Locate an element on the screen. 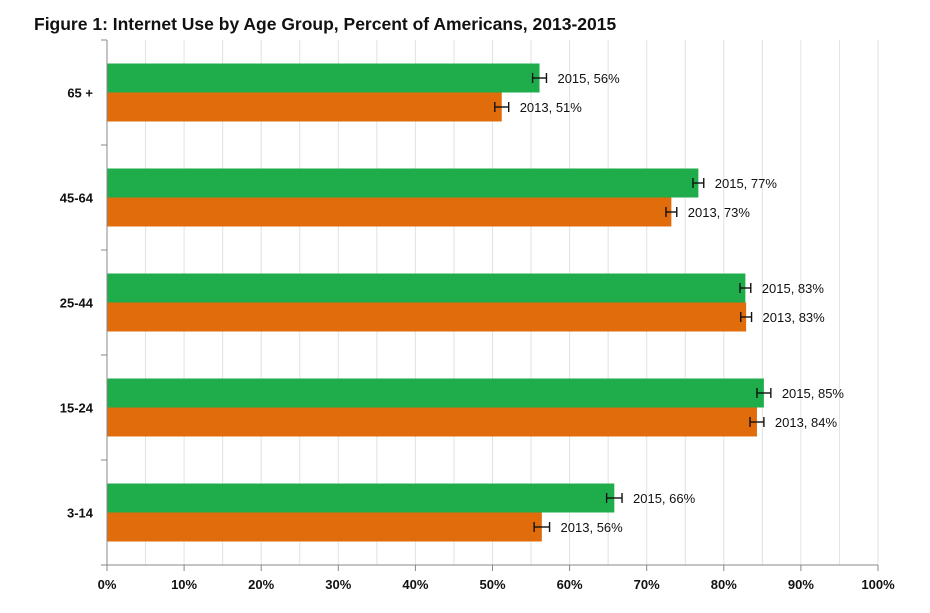 This screenshot has width=930, height=613. x-tick-label: 80% is located at coordinates (724, 584).